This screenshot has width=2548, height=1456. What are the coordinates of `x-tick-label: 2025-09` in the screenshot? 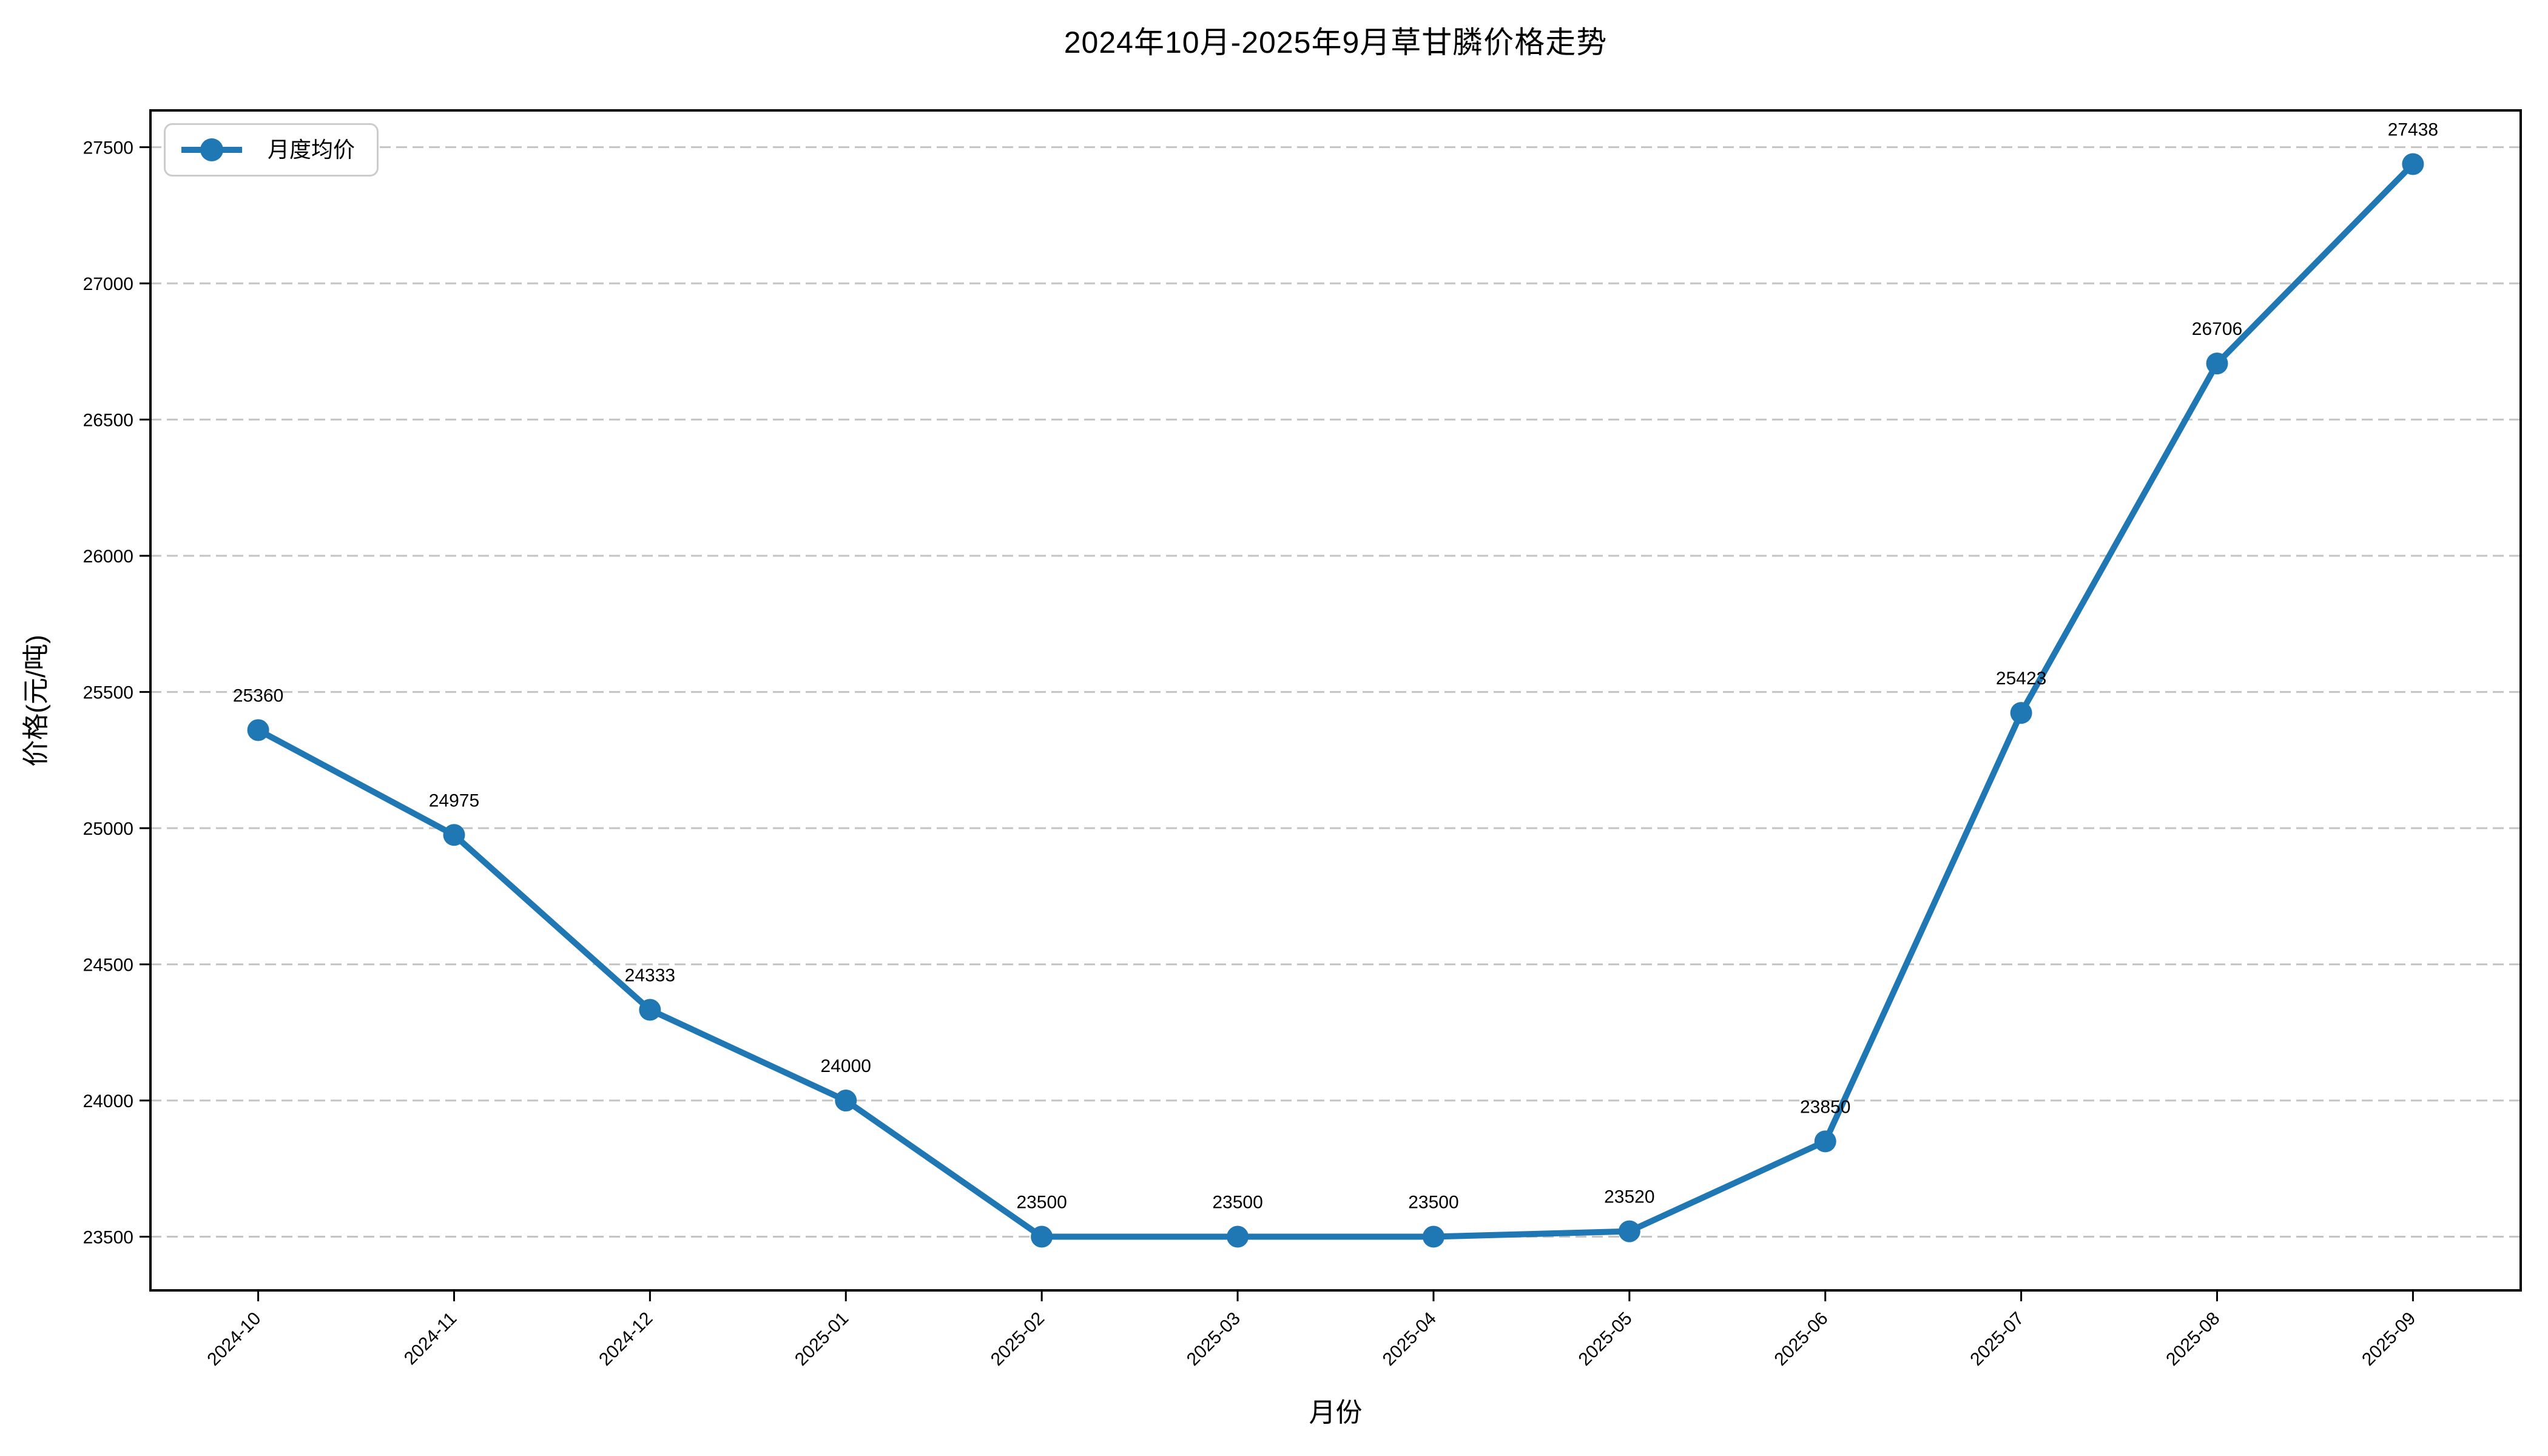 It's located at (2388, 1339).